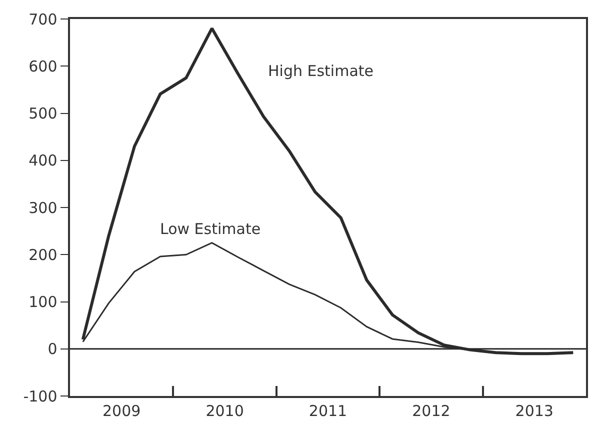 The height and width of the screenshot is (437, 590). What do you see at coordinates (43, 19) in the screenshot?
I see `y-tick-label: 700` at bounding box center [43, 19].